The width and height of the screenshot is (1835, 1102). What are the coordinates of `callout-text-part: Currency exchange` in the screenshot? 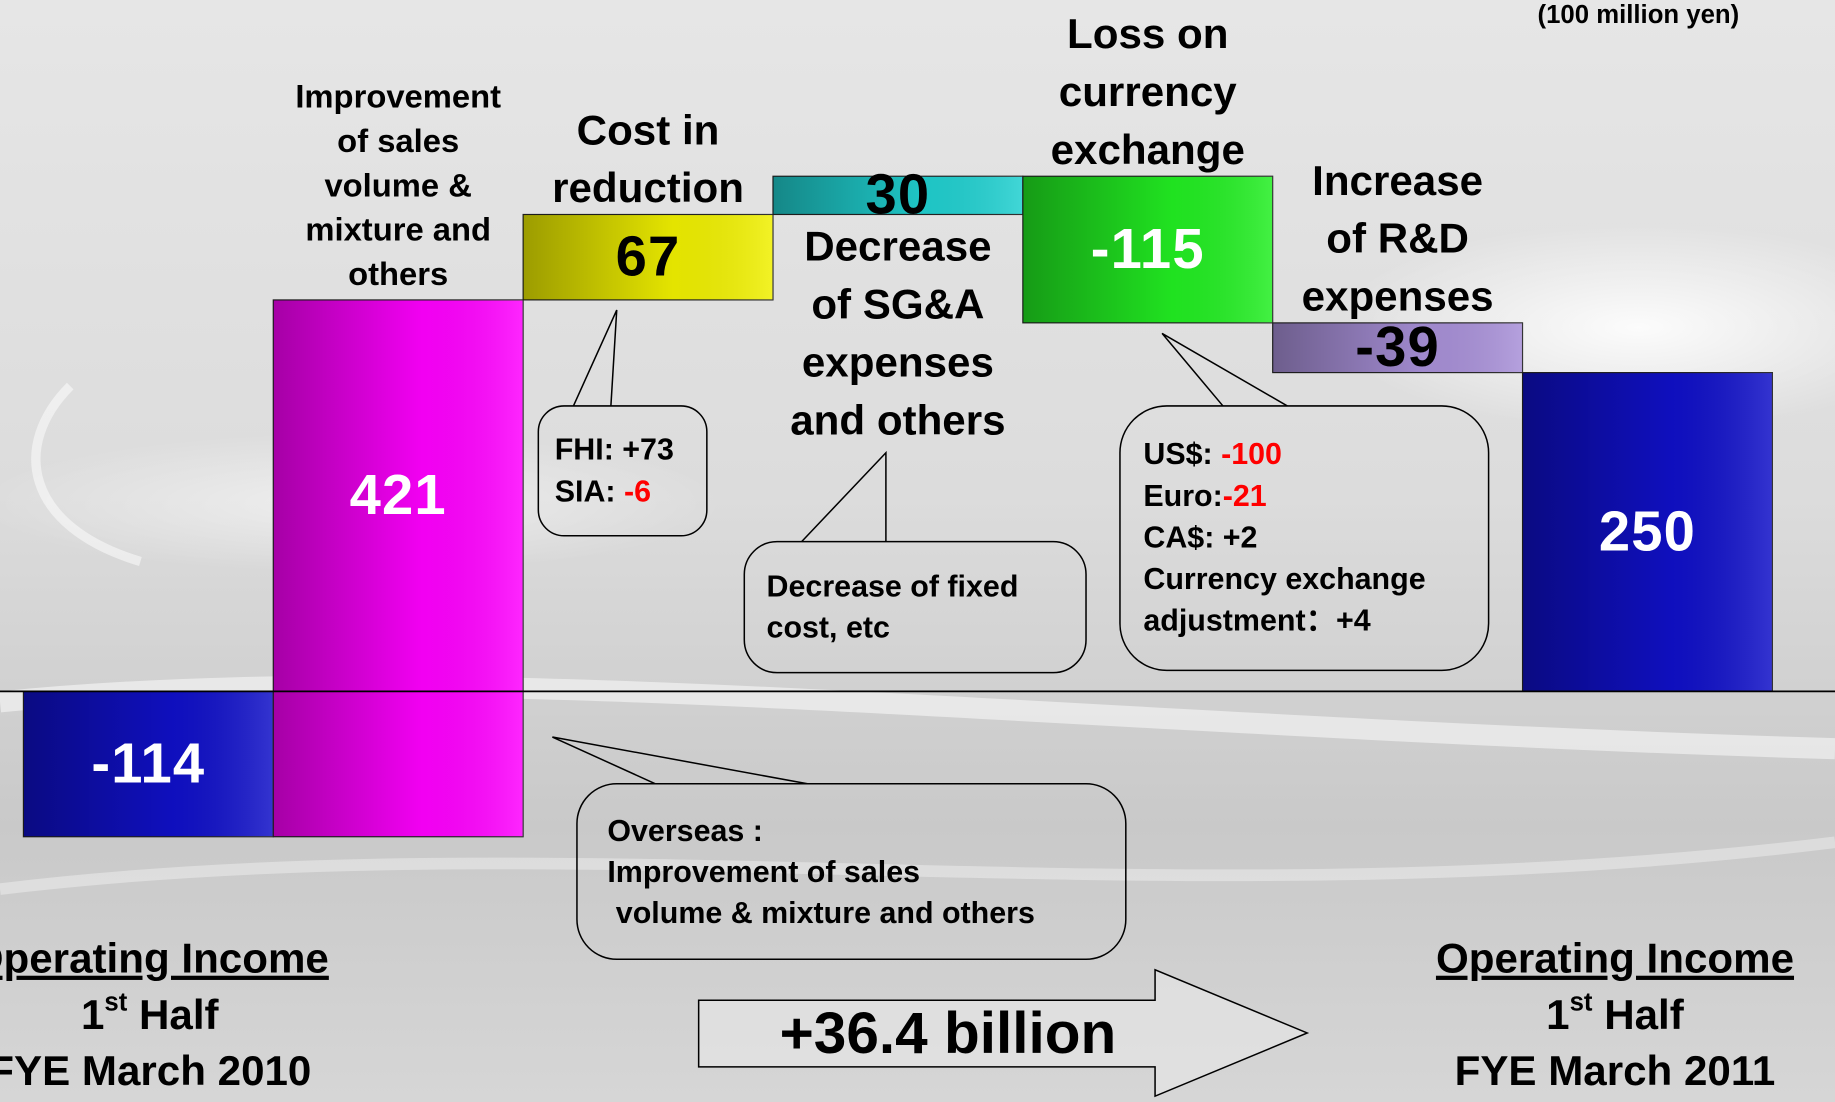 It's located at (1284, 579).